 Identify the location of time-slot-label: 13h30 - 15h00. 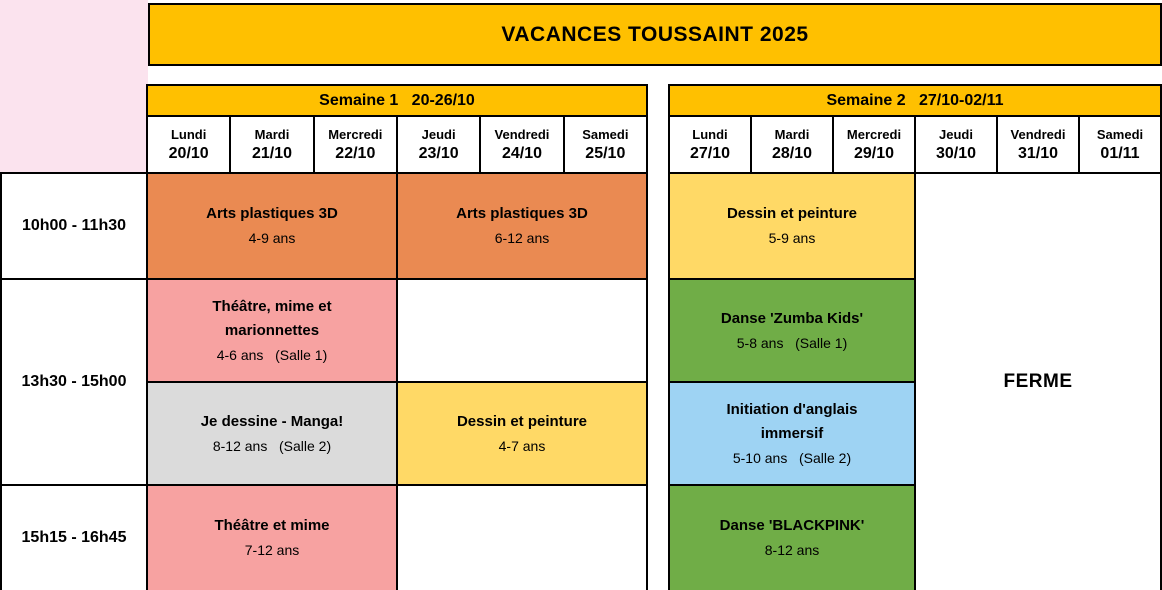
(74, 382).